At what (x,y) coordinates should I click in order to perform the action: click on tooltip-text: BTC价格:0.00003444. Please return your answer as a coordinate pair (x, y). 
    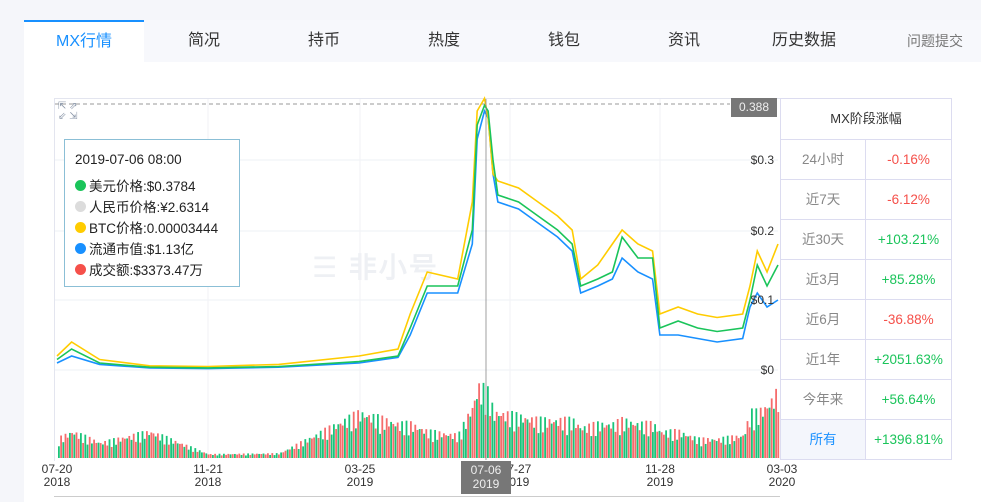
    Looking at the image, I should click on (154, 228).